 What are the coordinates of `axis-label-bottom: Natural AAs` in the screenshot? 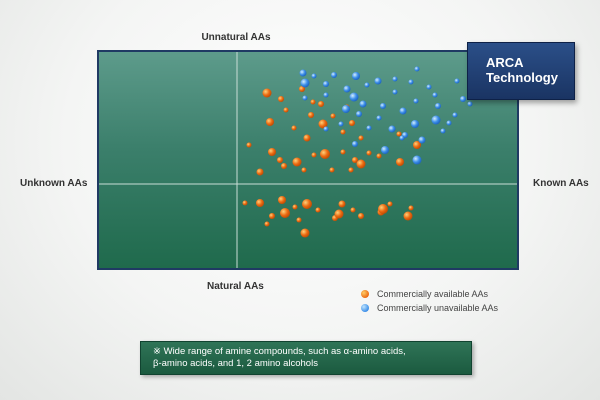 It's located at (235, 286).